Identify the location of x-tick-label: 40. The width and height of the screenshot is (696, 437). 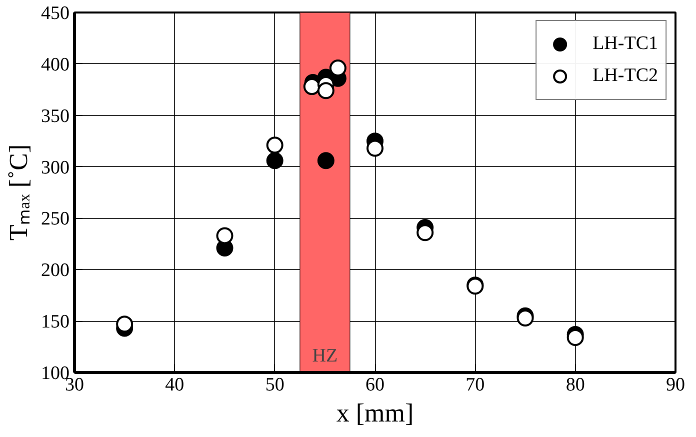
(174, 385).